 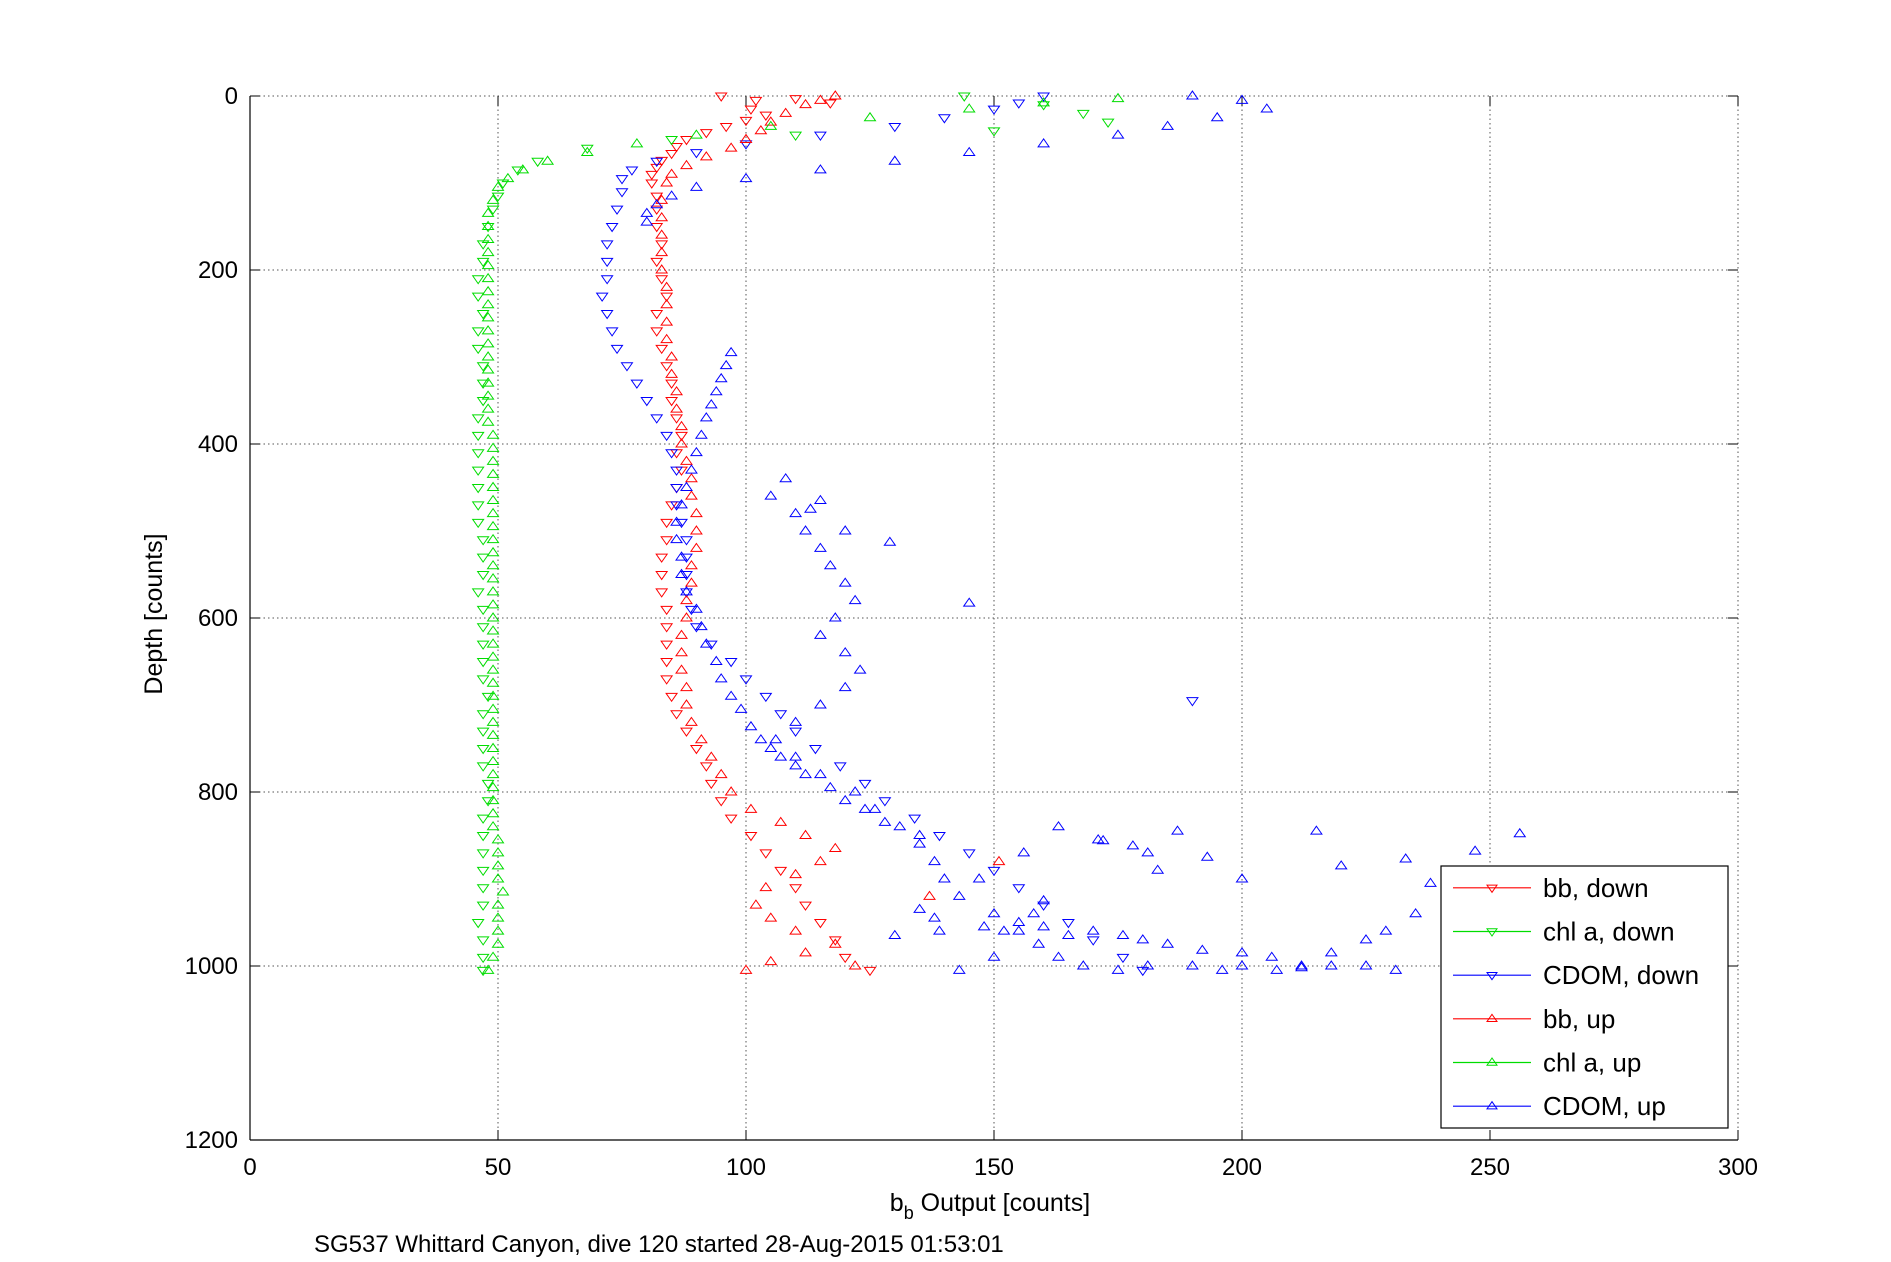 I want to click on y-tick-label: 0, so click(x=231, y=96).